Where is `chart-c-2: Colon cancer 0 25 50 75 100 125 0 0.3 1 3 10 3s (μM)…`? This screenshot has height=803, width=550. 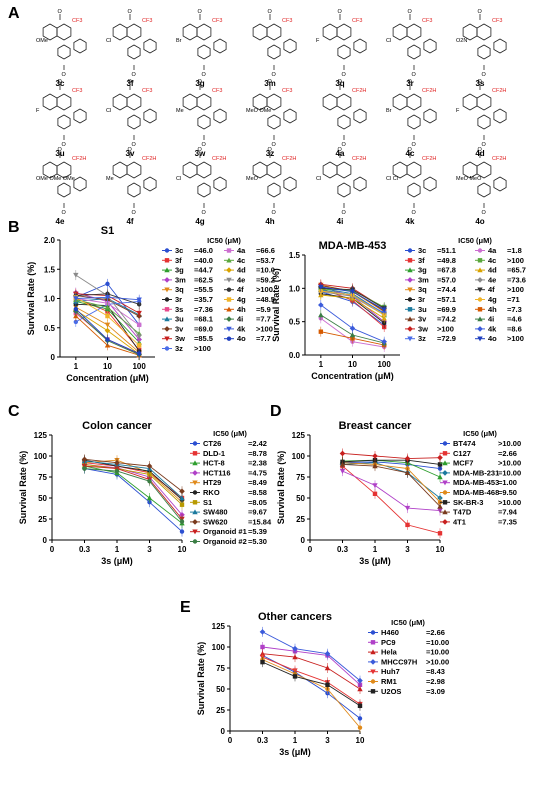
chart-c-2: Colon cancer 0 25 50 75 100 125 0 0.3 1 3 10 3s (μM)… is located at coordinates (145, 493).